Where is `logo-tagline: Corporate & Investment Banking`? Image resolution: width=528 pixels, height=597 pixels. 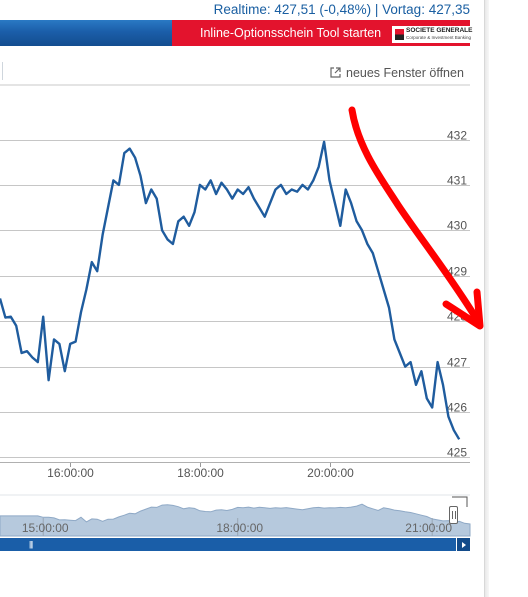
logo-tagline: Corporate & Investment Banking is located at coordinates (439, 37).